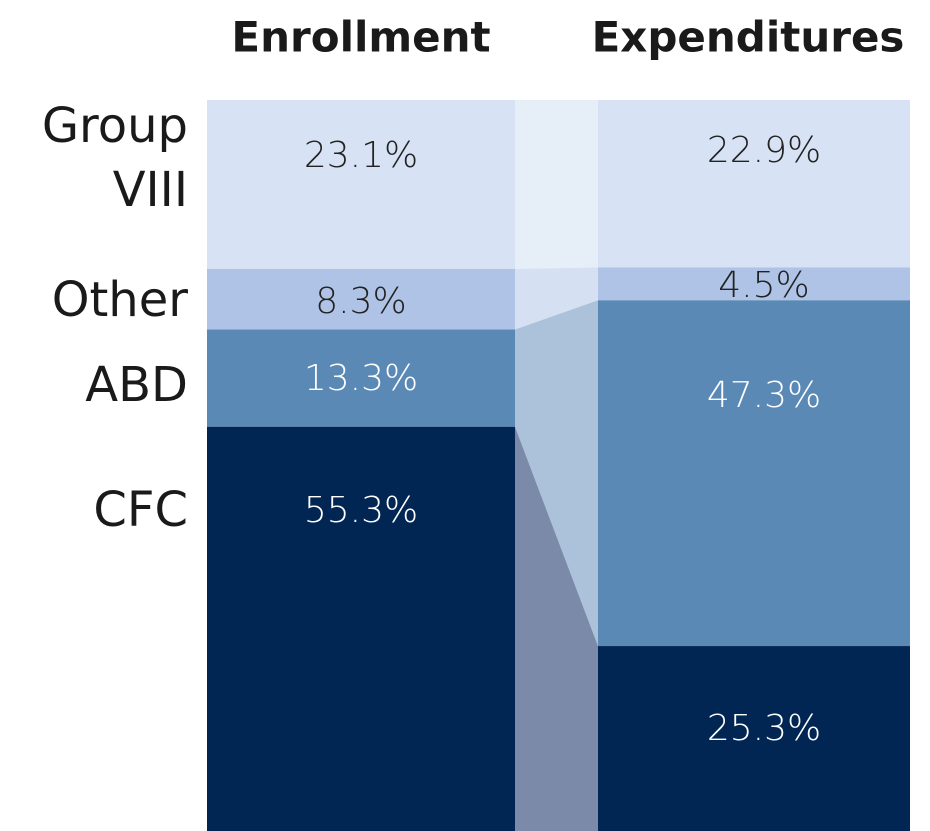 This screenshot has height=831, width=930. What do you see at coordinates (119, 300) in the screenshot?
I see `series-label: Other` at bounding box center [119, 300].